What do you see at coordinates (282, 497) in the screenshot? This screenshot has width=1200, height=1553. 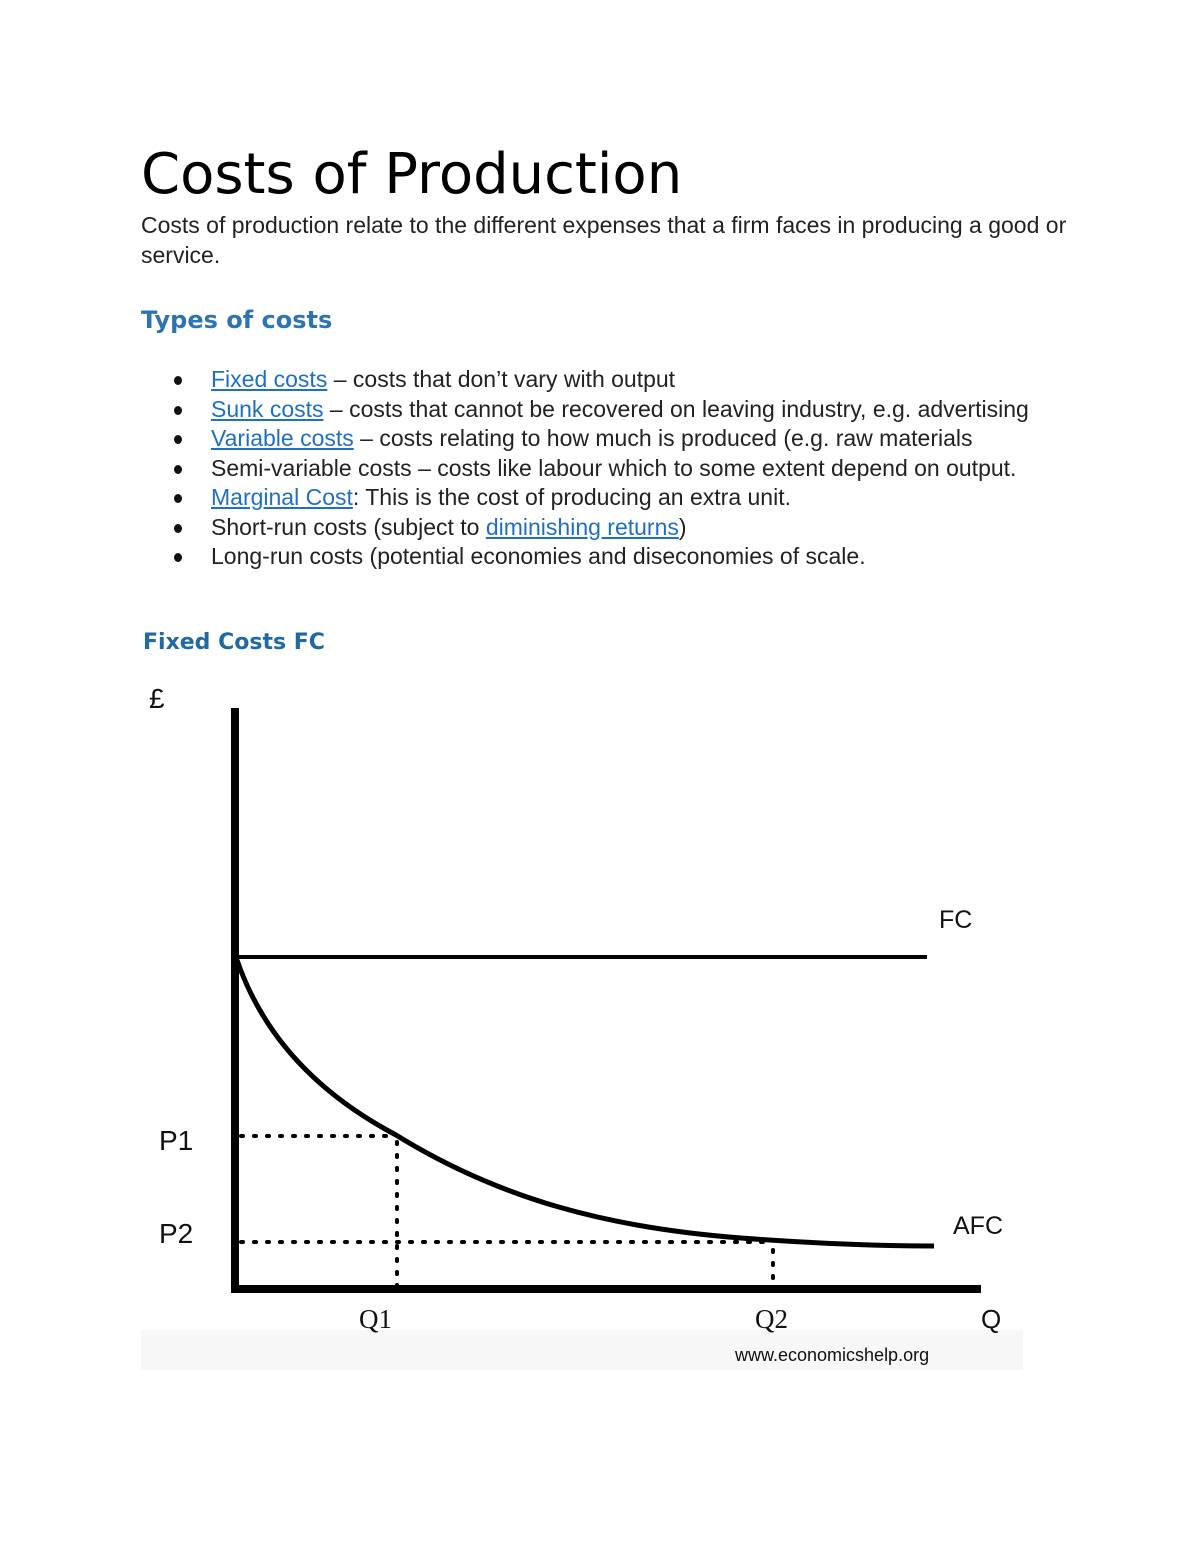 I see `marginal-cost-link: Marginal Cost` at bounding box center [282, 497].